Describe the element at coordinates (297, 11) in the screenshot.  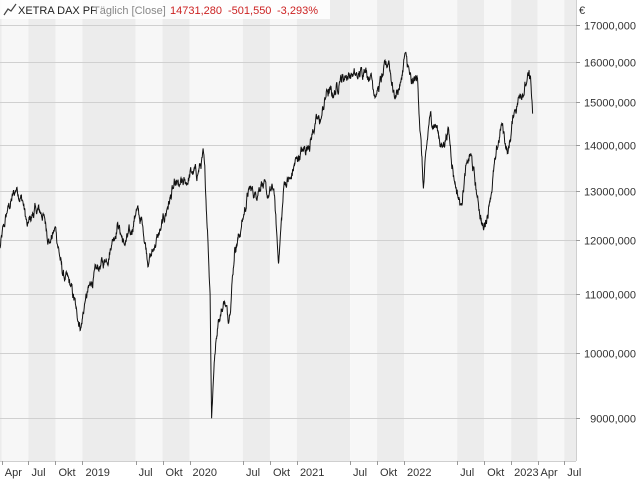
I see `change-percent: -3,293%` at that location.